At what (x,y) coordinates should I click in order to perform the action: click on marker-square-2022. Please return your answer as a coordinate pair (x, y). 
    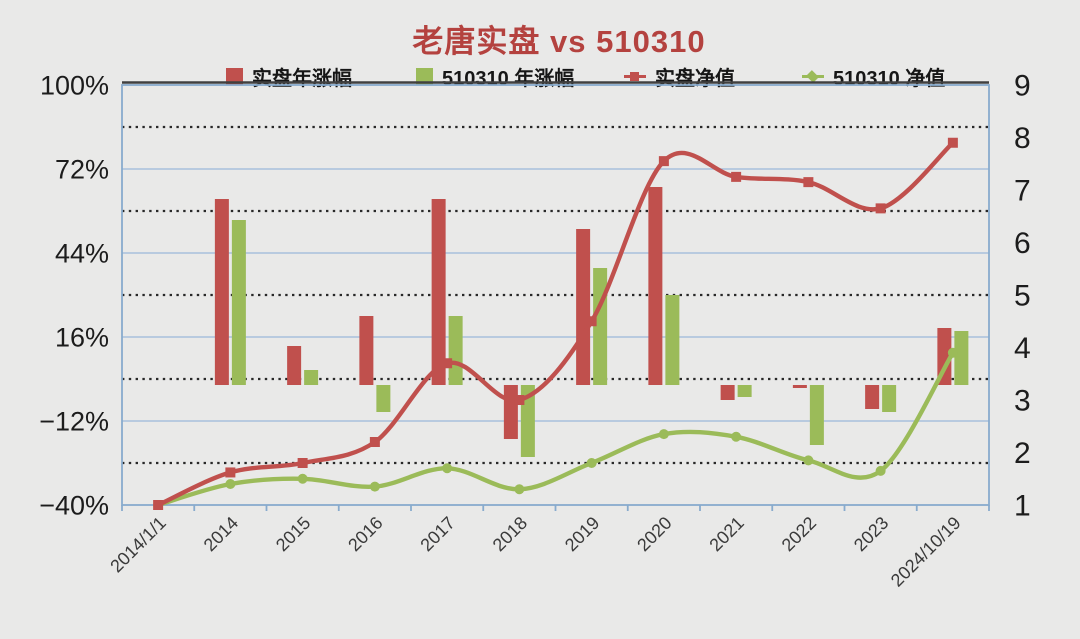
    Looking at the image, I should click on (808, 182).